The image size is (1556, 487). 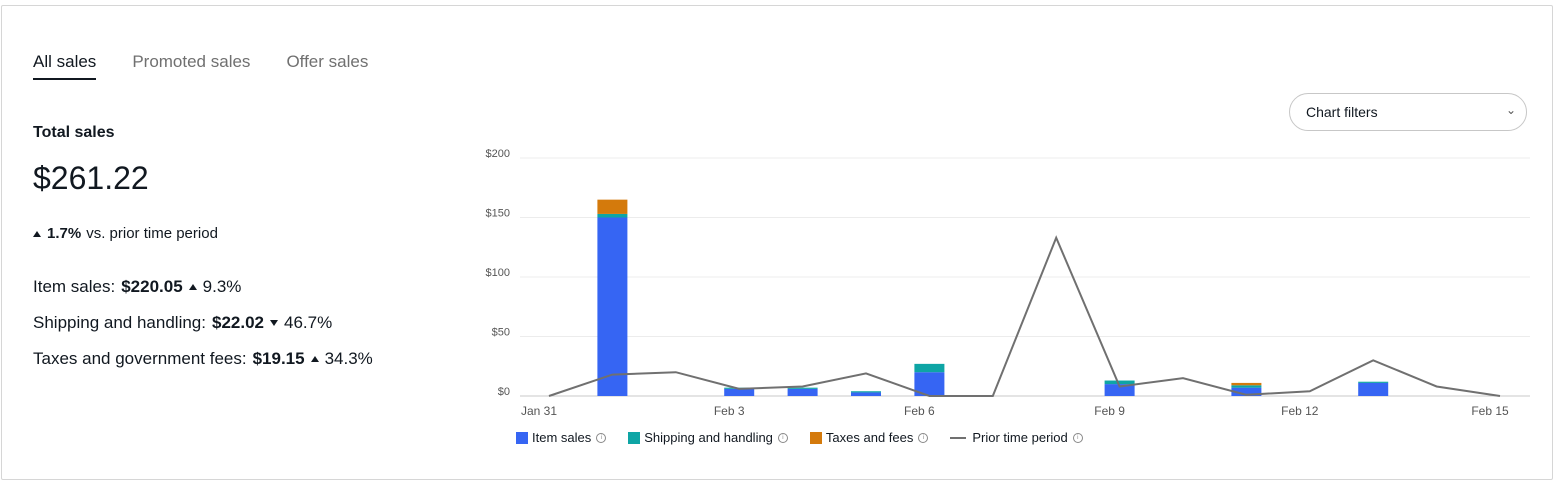 I want to click on metric-label: Taxes and government fees:, so click(x=140, y=358).